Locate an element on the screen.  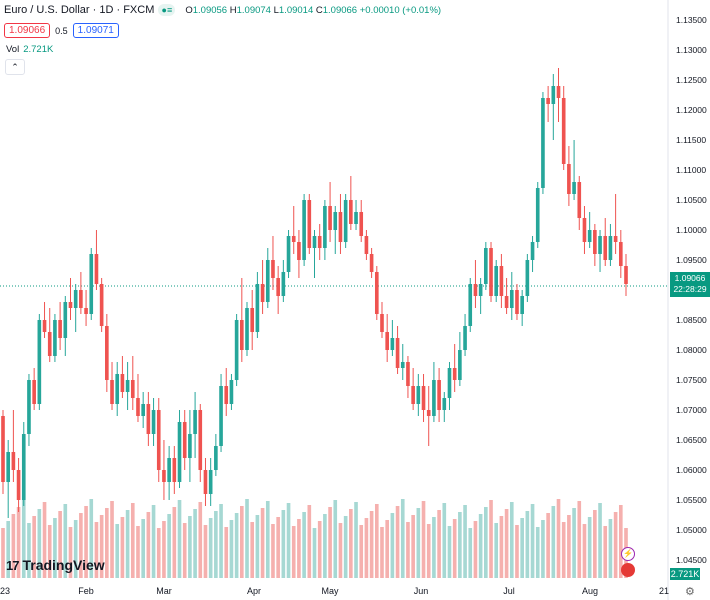
spread-value: 0.5 is located at coordinates (61, 30).